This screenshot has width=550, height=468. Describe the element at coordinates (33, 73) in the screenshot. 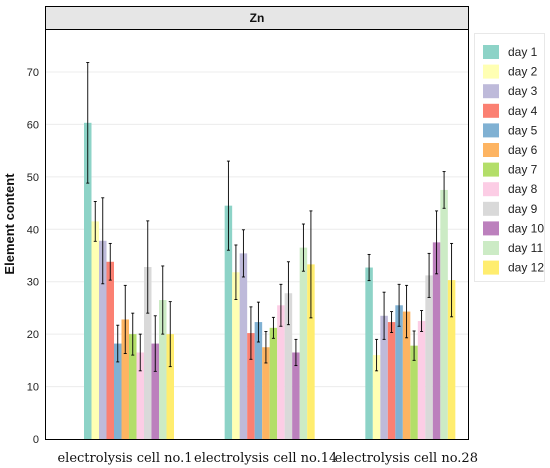

I see `y-tick-label: 70` at that location.